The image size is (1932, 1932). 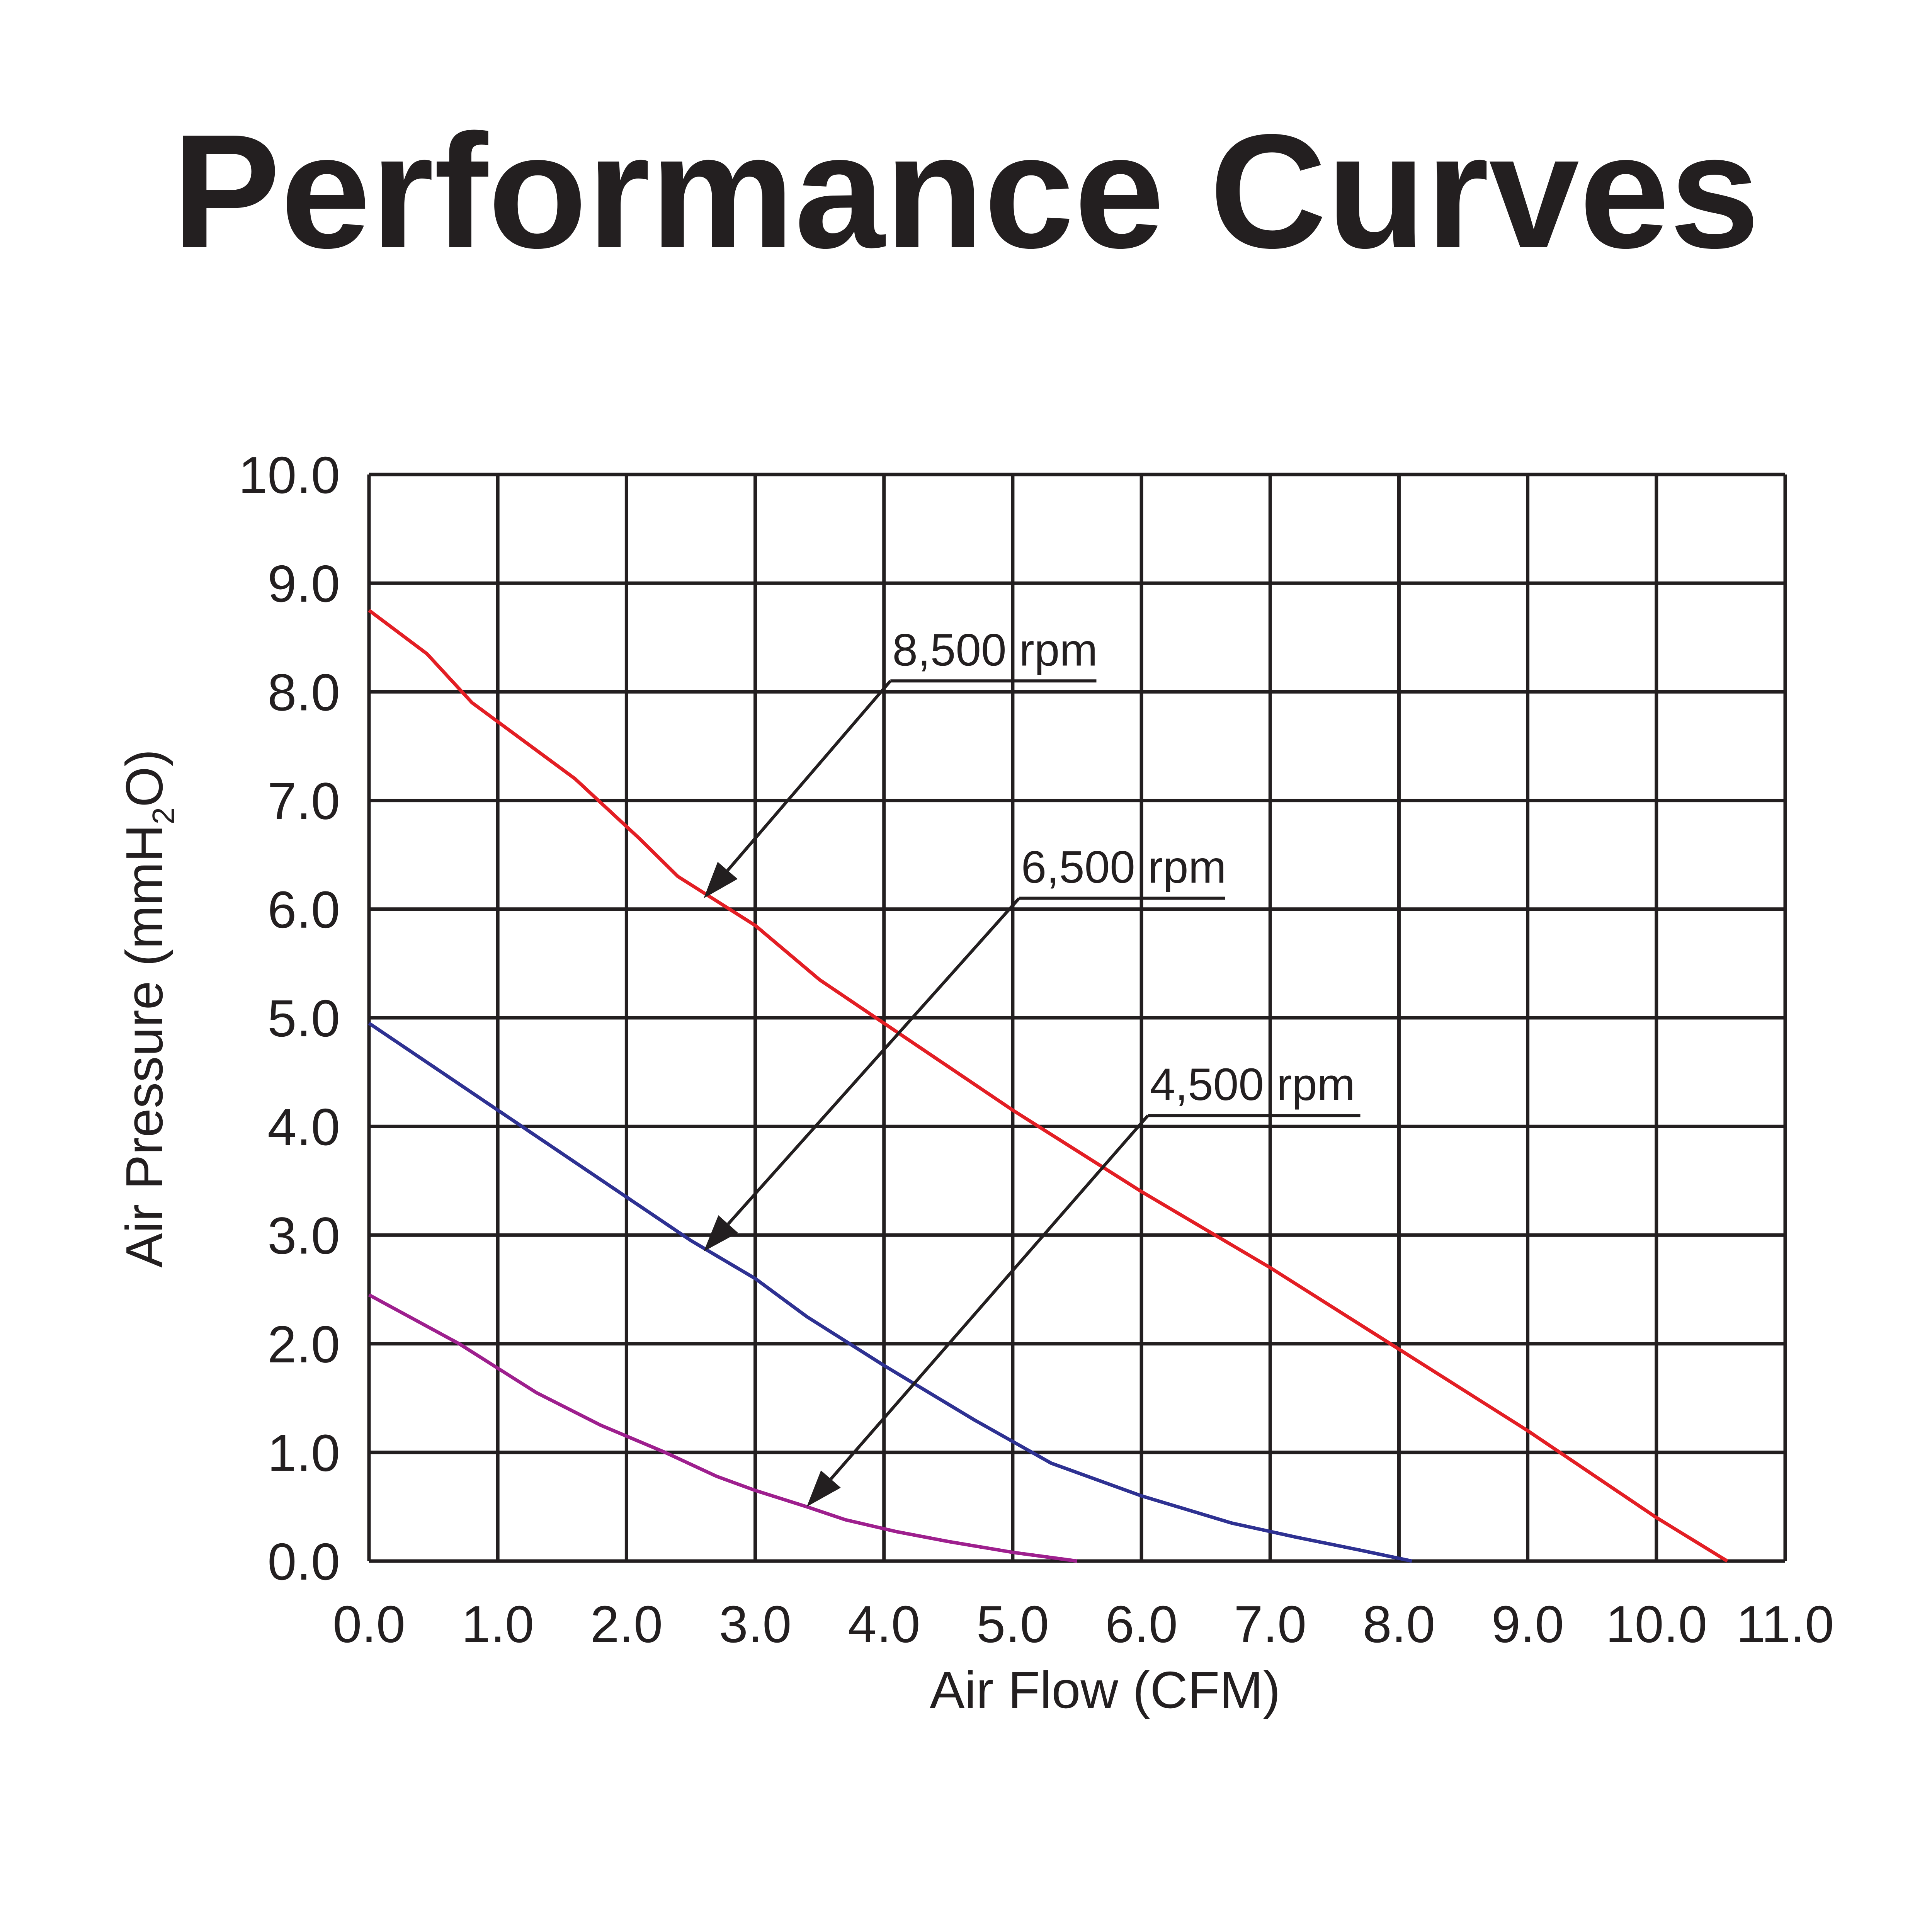 I want to click on y-axis-label-subscript: 2, so click(x=163, y=816).